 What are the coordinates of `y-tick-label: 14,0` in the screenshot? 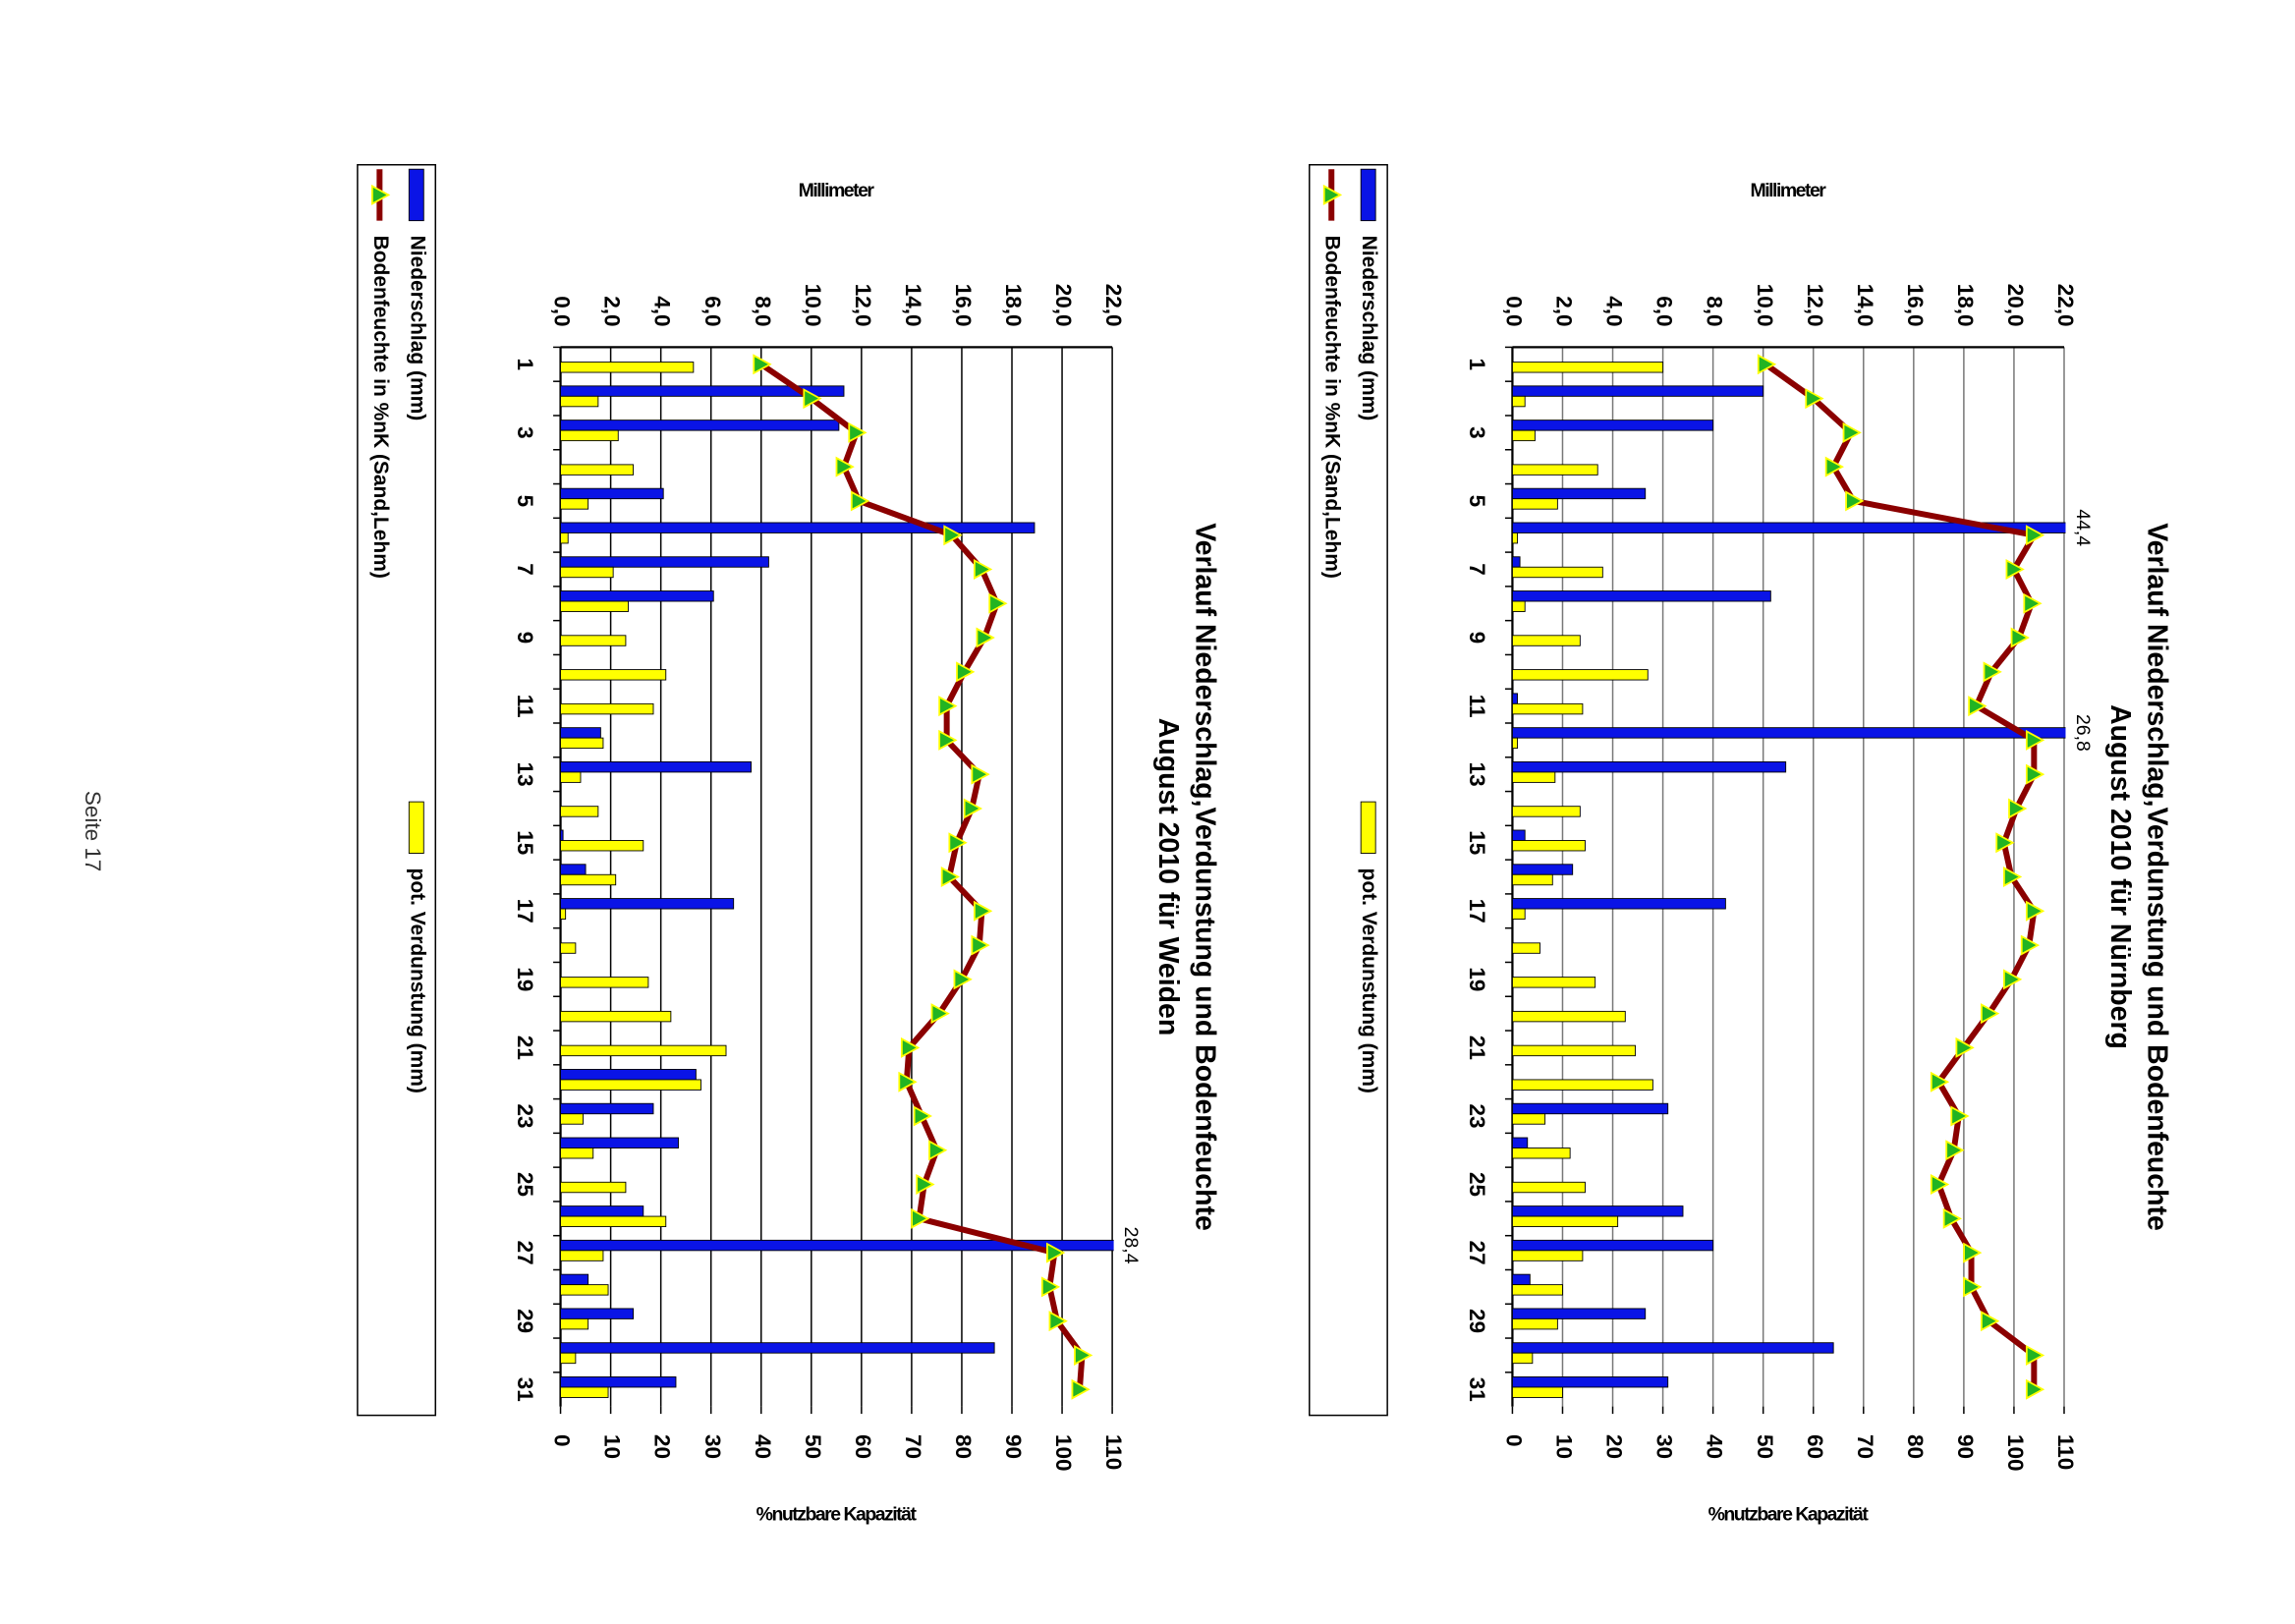 It's located at (913, 305).